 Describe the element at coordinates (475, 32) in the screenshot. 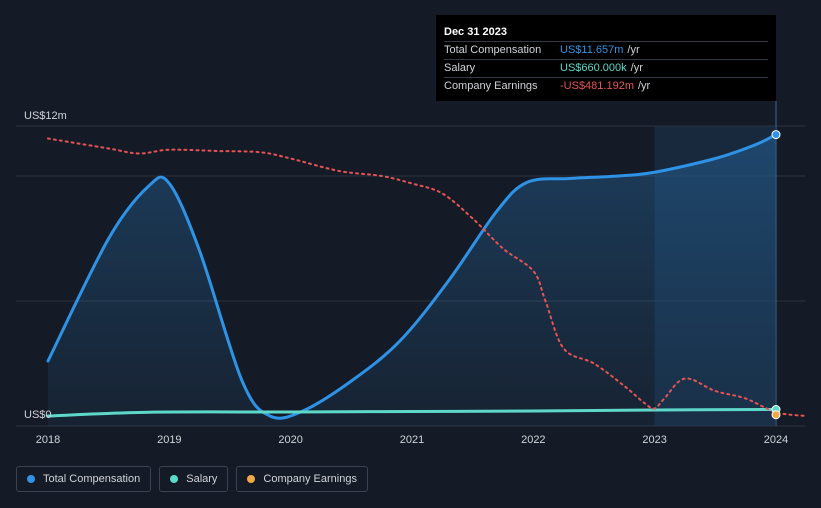

I see `tooltip-date: Dec 31 2023` at that location.